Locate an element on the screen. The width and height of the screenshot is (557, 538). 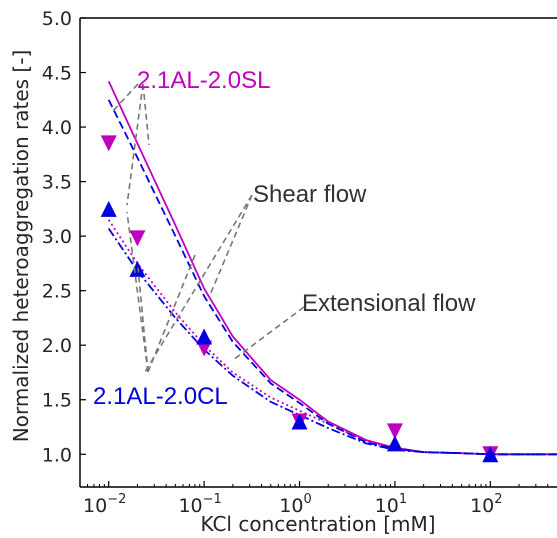
x-tick-label: 10² is located at coordinates (486, 504).